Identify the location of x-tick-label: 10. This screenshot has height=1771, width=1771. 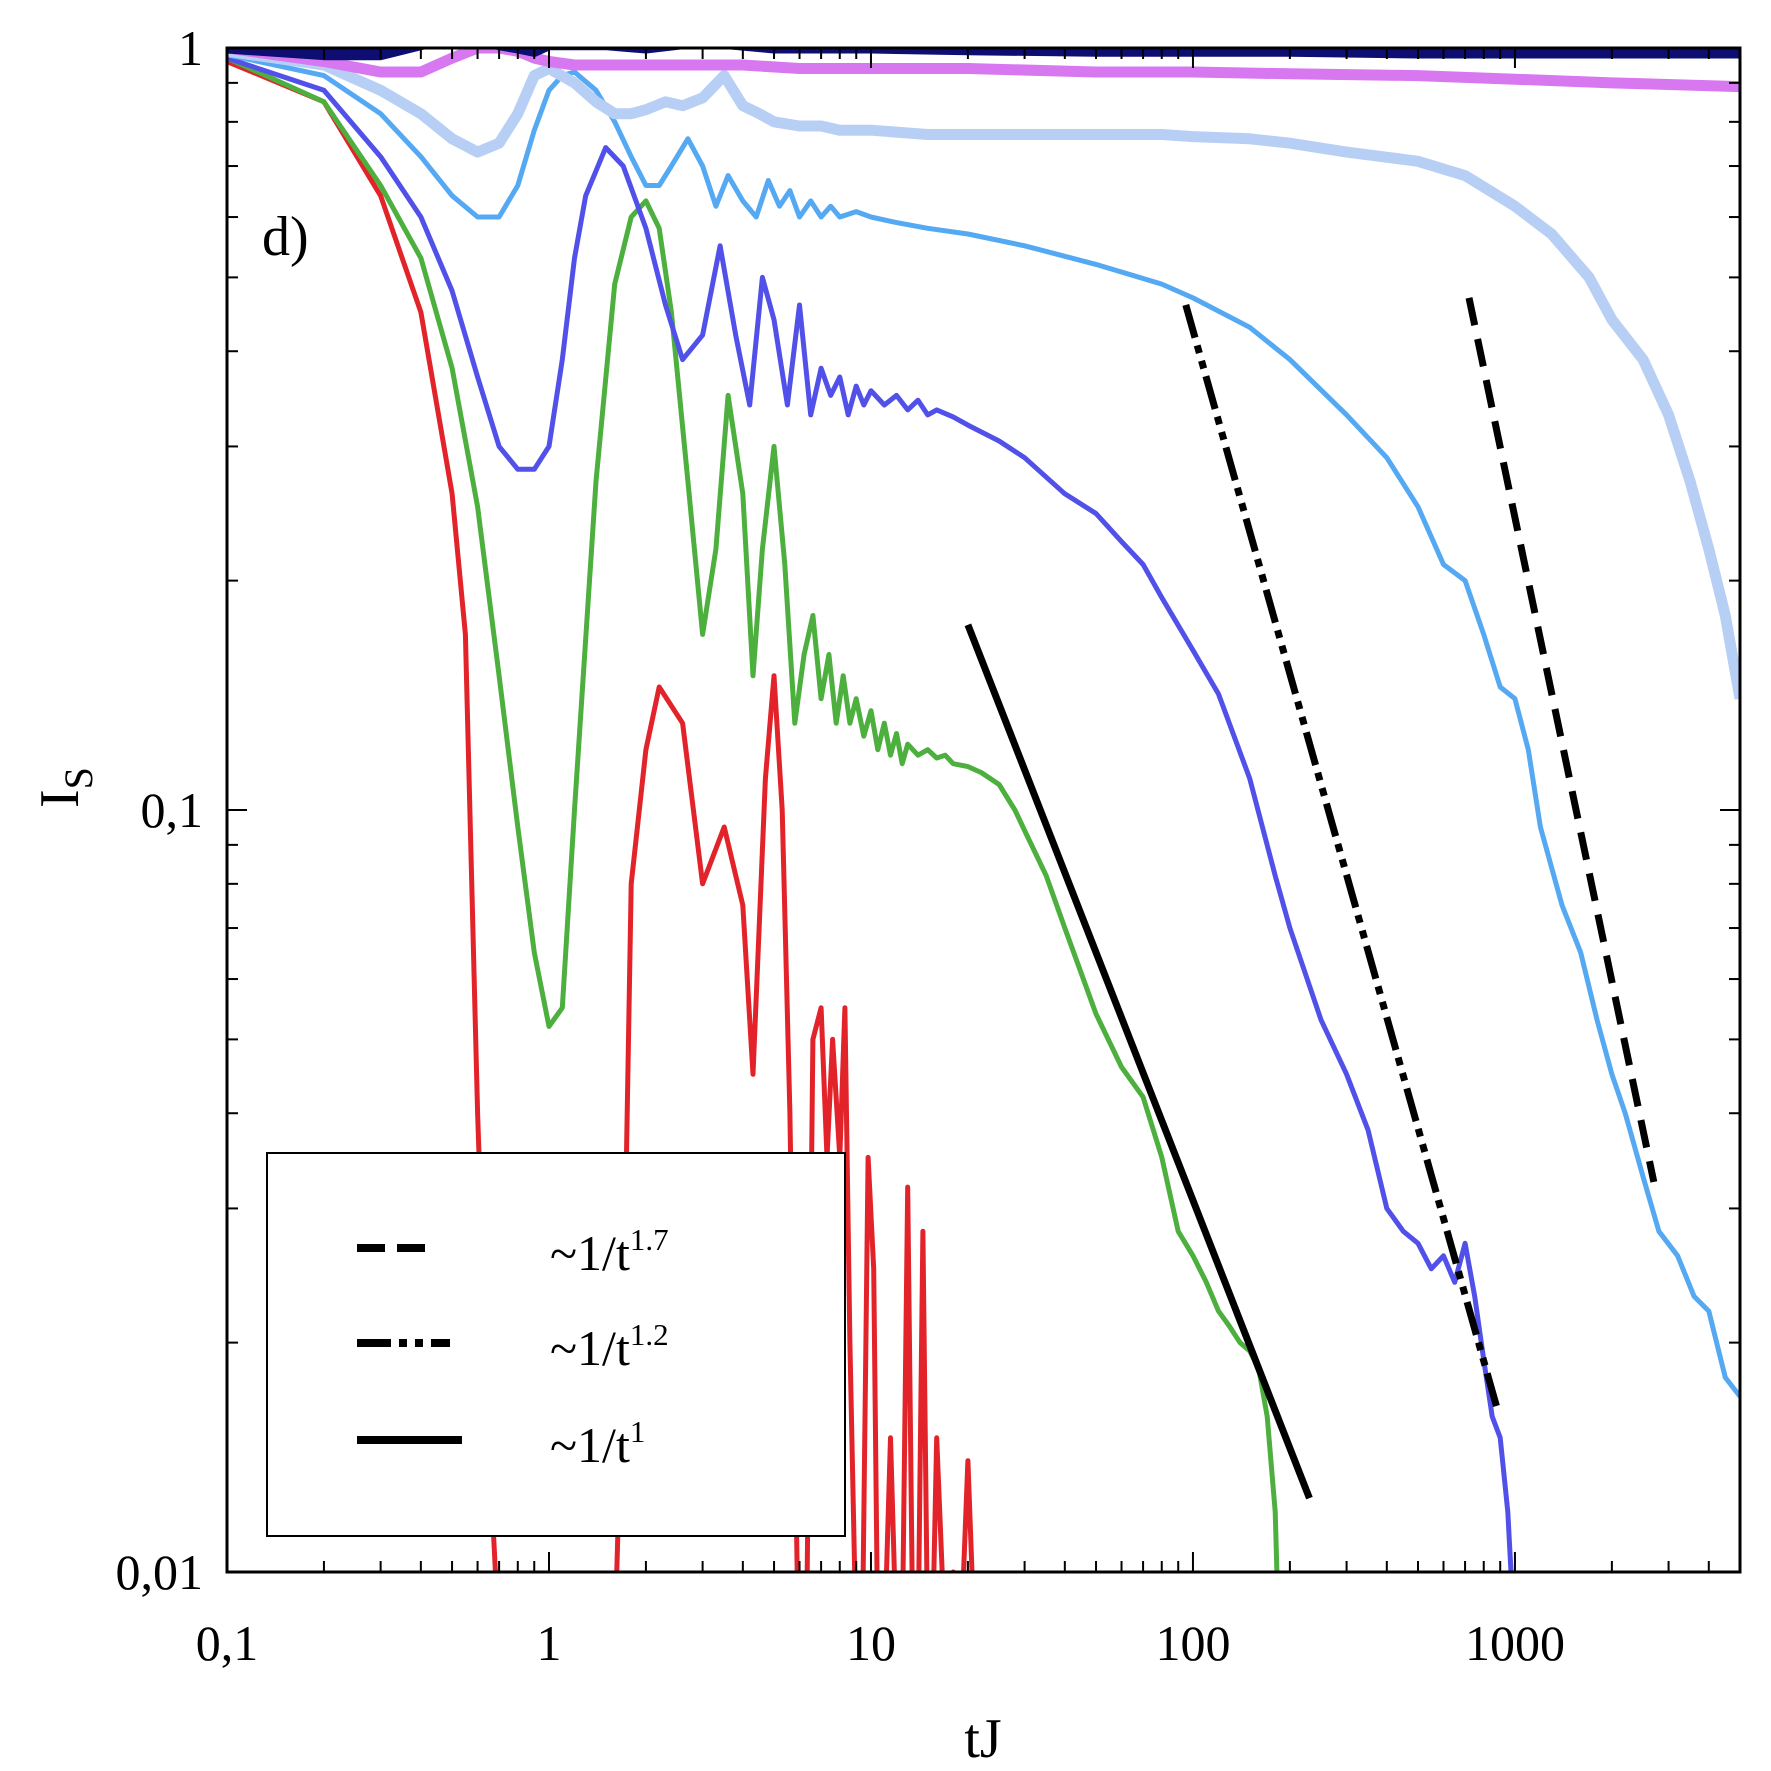
(871, 1643).